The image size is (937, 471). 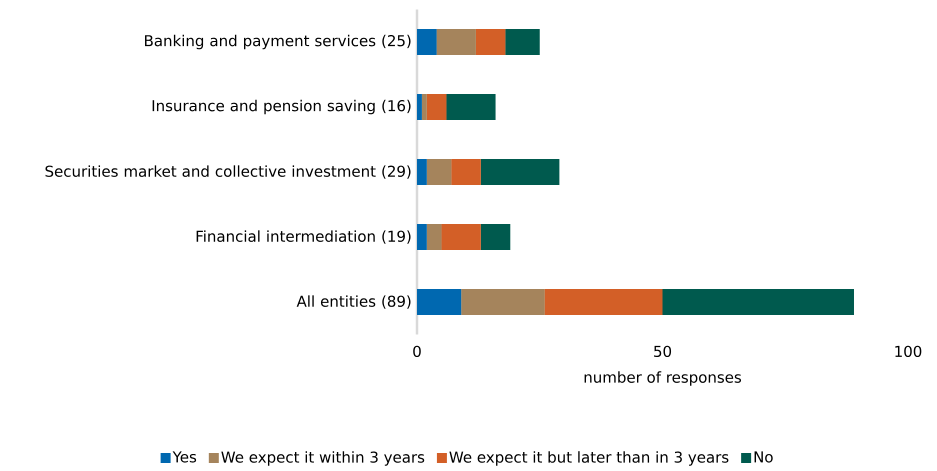 I want to click on y-tick-label: Insurance and pension saving (16), so click(x=281, y=107).